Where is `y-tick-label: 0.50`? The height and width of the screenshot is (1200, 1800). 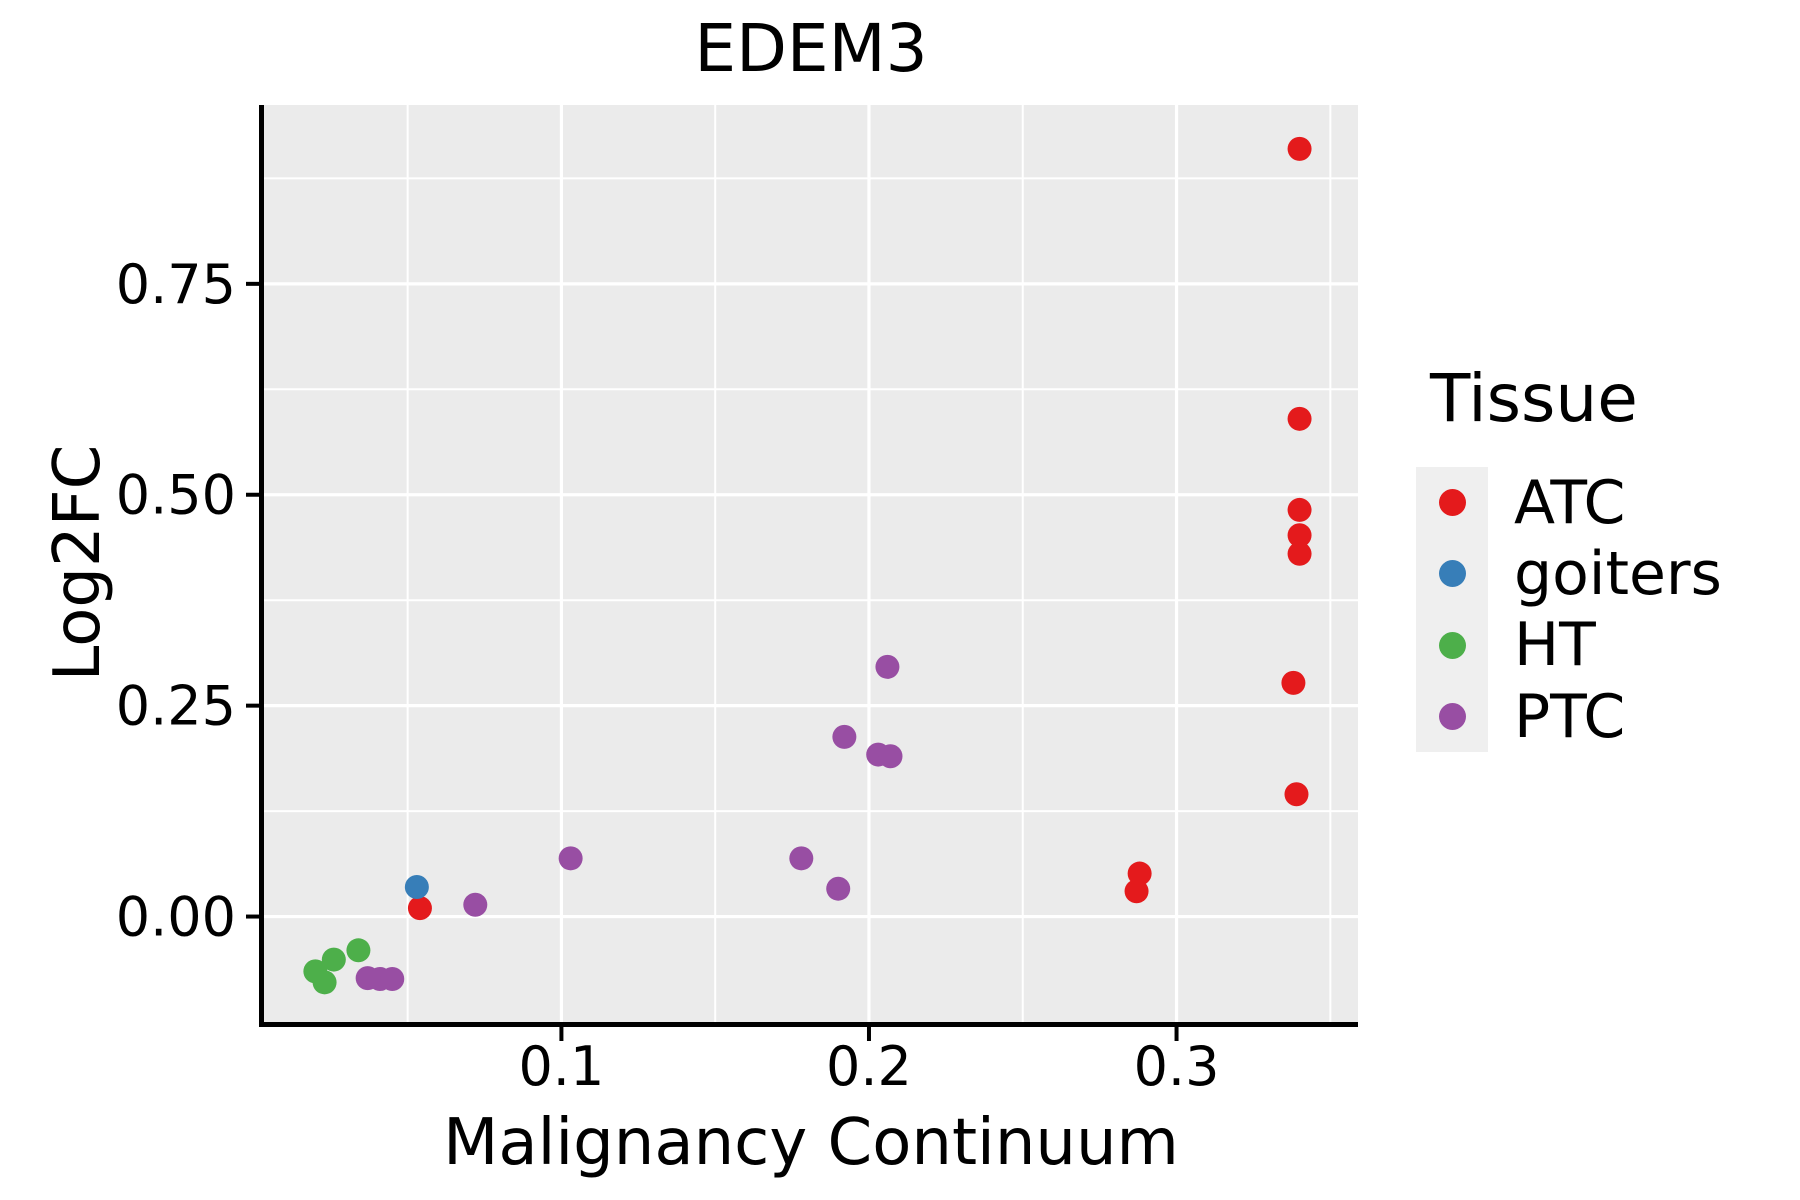
y-tick-label: 0.50 is located at coordinates (176, 495).